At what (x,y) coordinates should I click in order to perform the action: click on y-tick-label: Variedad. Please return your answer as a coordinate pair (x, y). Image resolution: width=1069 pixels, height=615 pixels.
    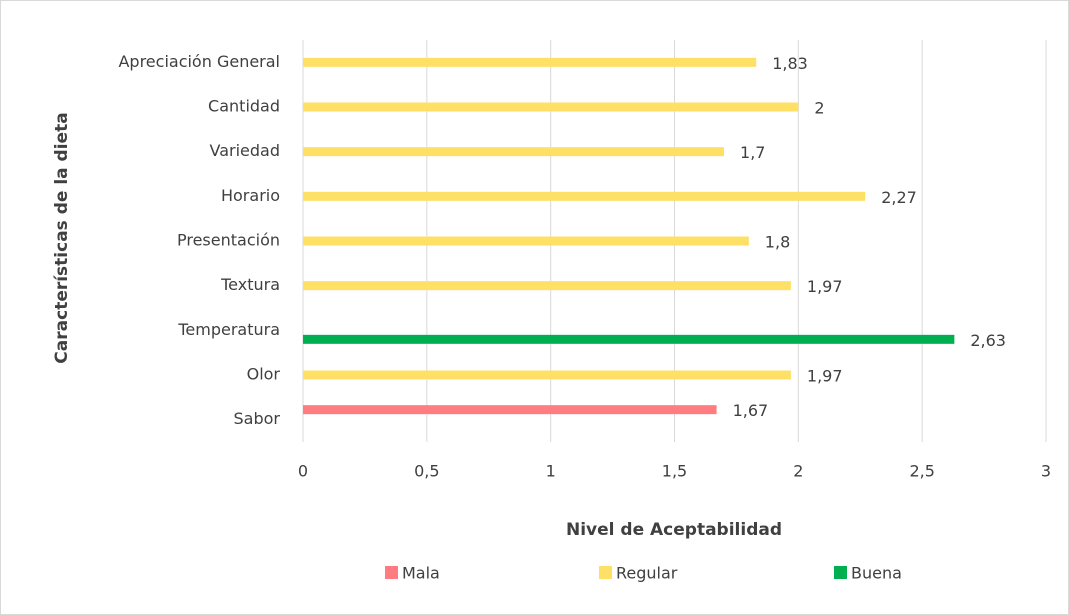
    Looking at the image, I should click on (245, 150).